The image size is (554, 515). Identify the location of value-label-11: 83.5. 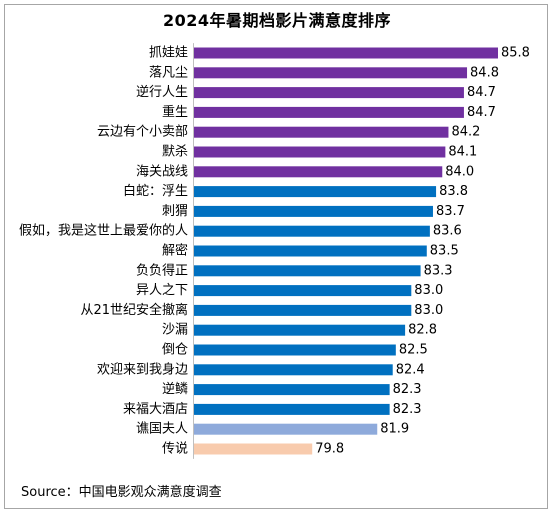
(444, 251).